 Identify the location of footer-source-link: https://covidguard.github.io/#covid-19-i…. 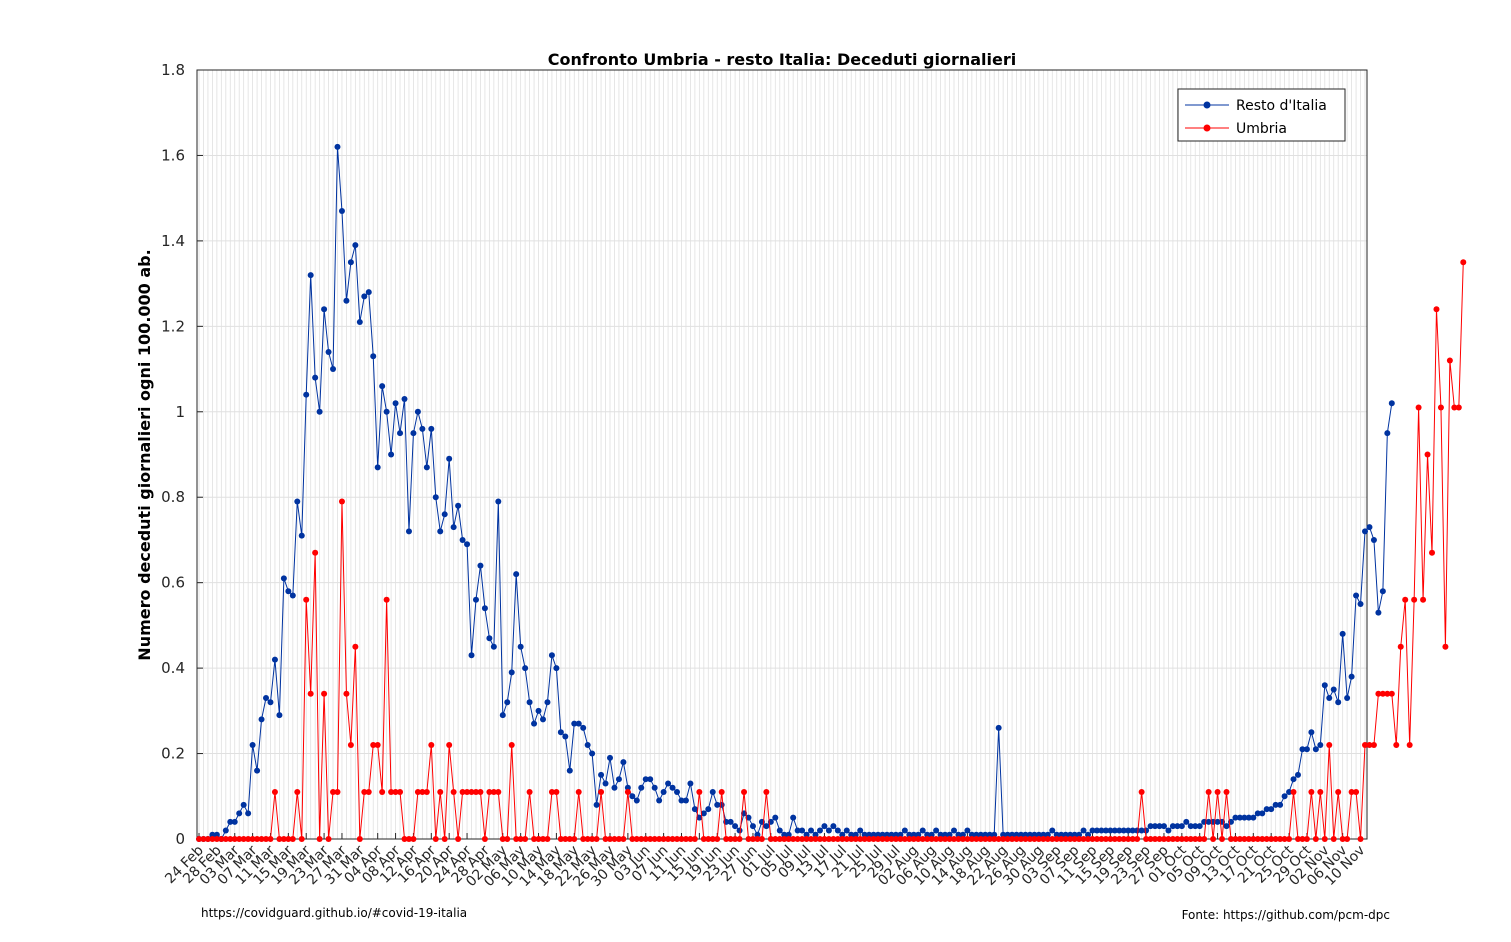
(334, 913).